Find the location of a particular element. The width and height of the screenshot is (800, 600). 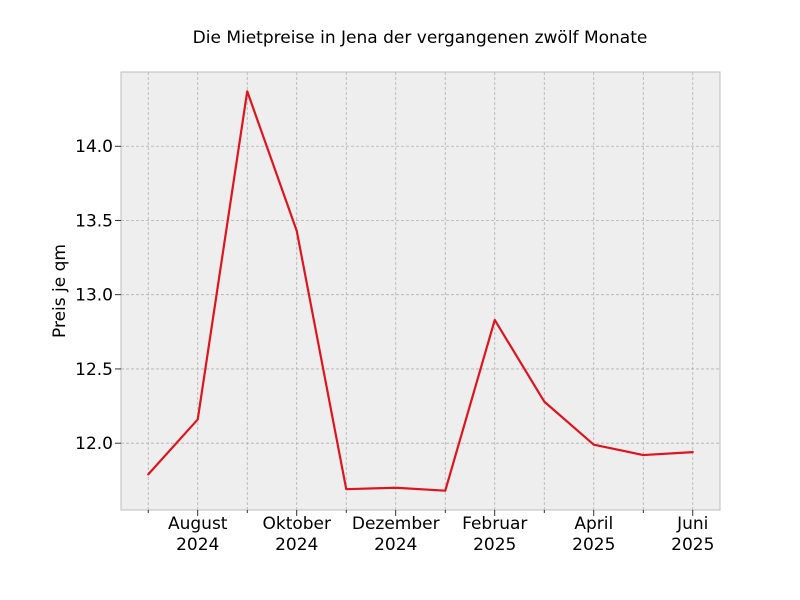

x-tick-label-month: Februar is located at coordinates (494, 524).